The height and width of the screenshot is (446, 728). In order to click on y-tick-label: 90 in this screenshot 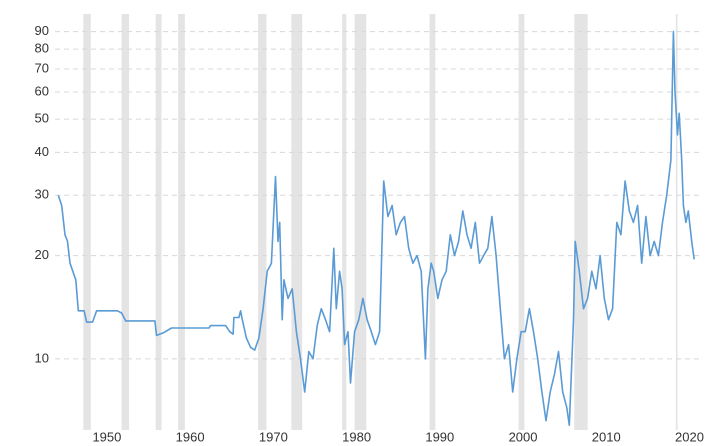, I will do `click(42, 30)`.